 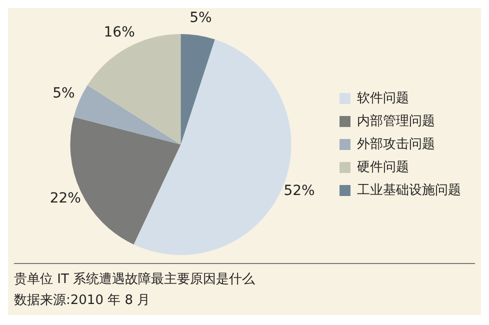 I want to click on data-label: 52%, so click(x=299, y=191).